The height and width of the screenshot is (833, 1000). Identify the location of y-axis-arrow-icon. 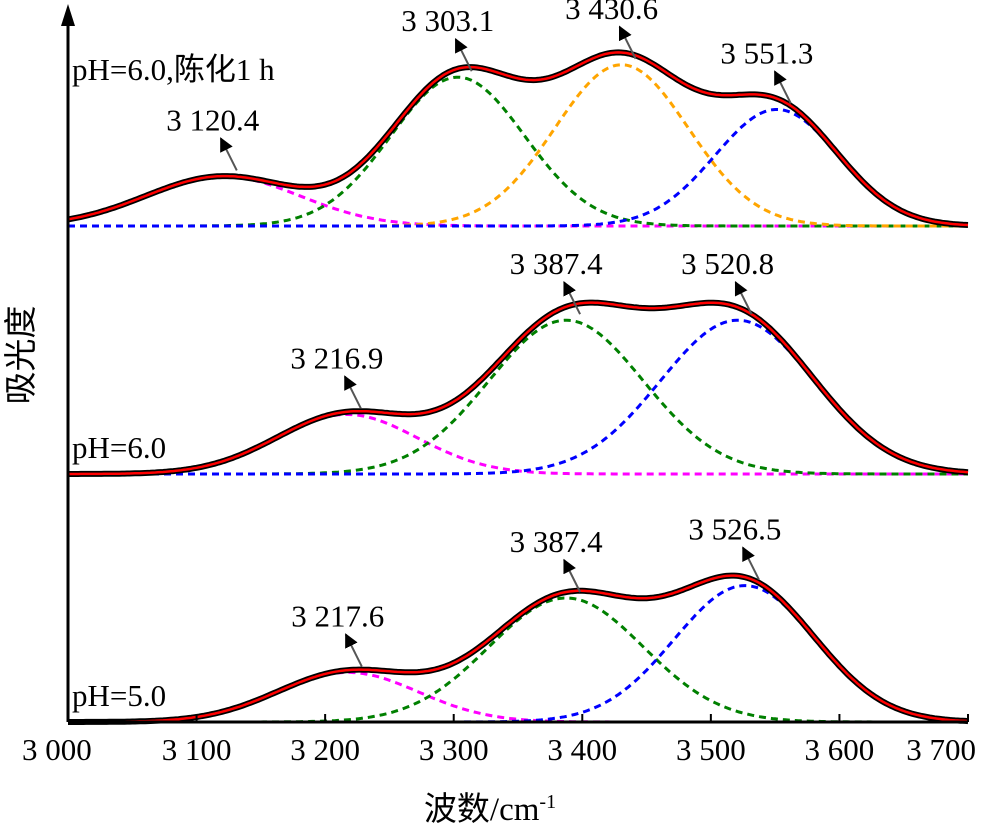
(68, 15).